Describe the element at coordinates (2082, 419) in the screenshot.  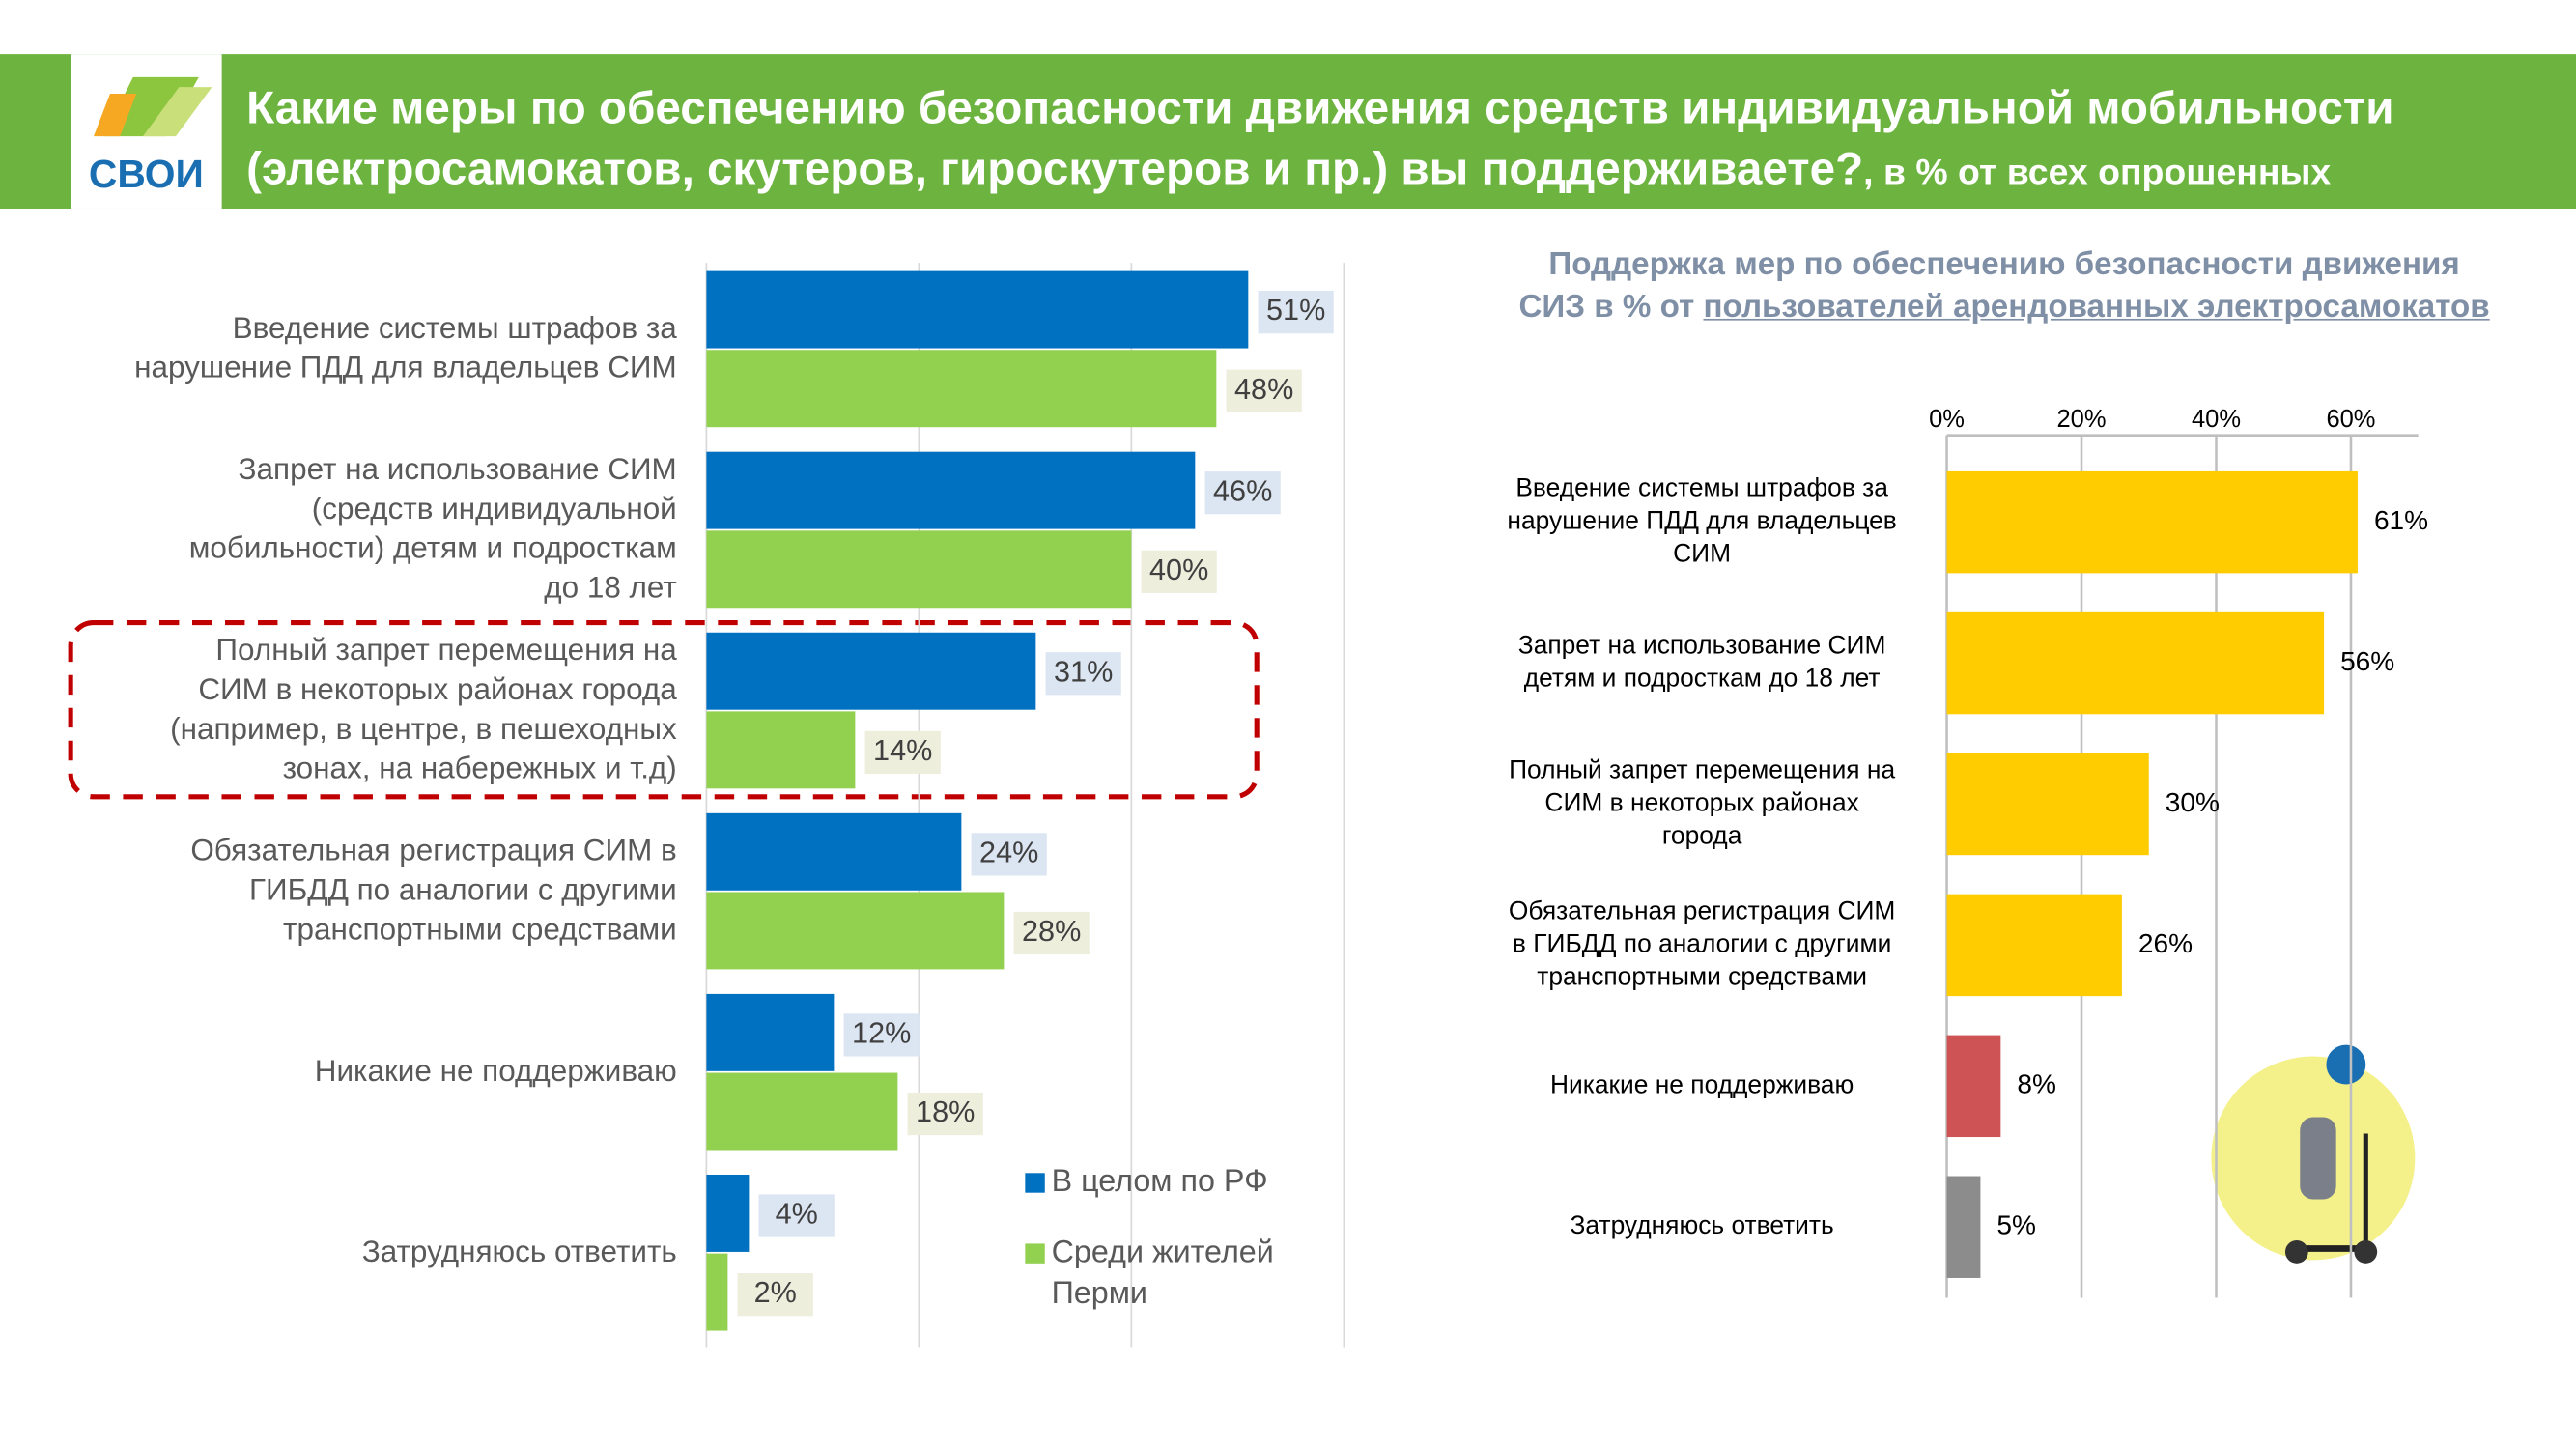
I see `x-tick-label: 20%` at that location.